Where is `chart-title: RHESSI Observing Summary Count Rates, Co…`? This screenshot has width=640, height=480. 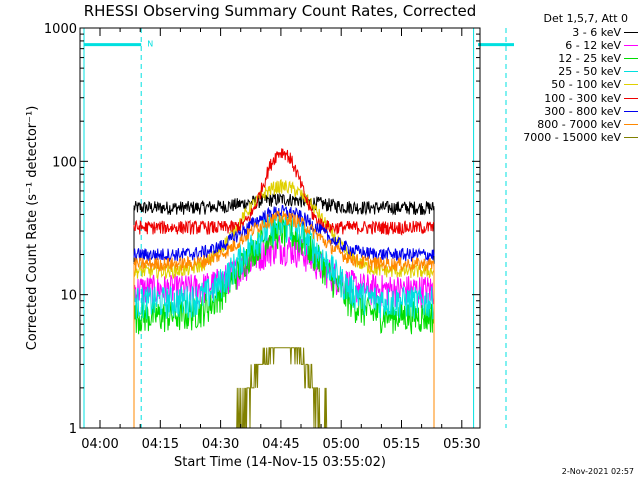 chart-title: RHESSI Observing Summary Count Rates, Co… is located at coordinates (280, 11).